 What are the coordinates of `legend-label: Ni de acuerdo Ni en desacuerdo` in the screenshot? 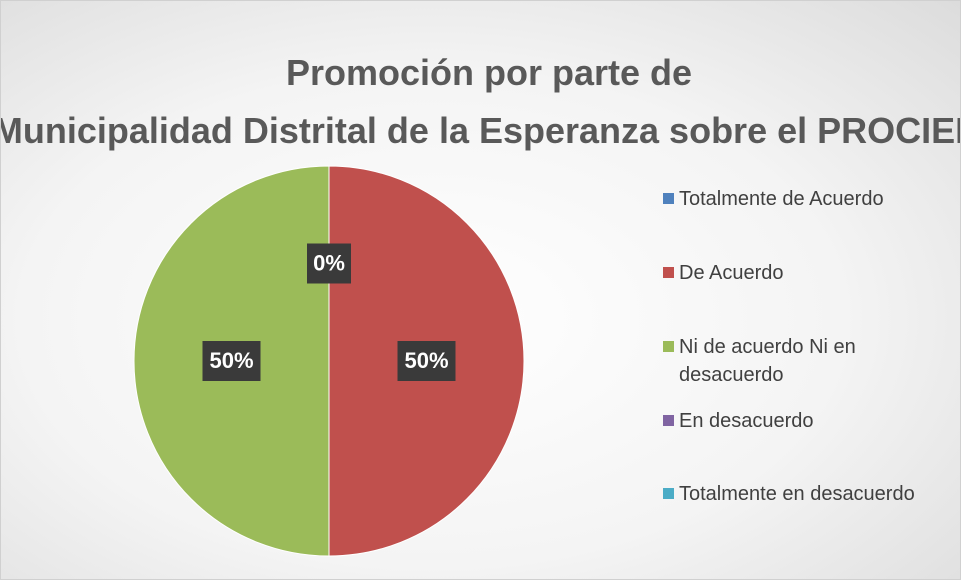 It's located at (767, 361).